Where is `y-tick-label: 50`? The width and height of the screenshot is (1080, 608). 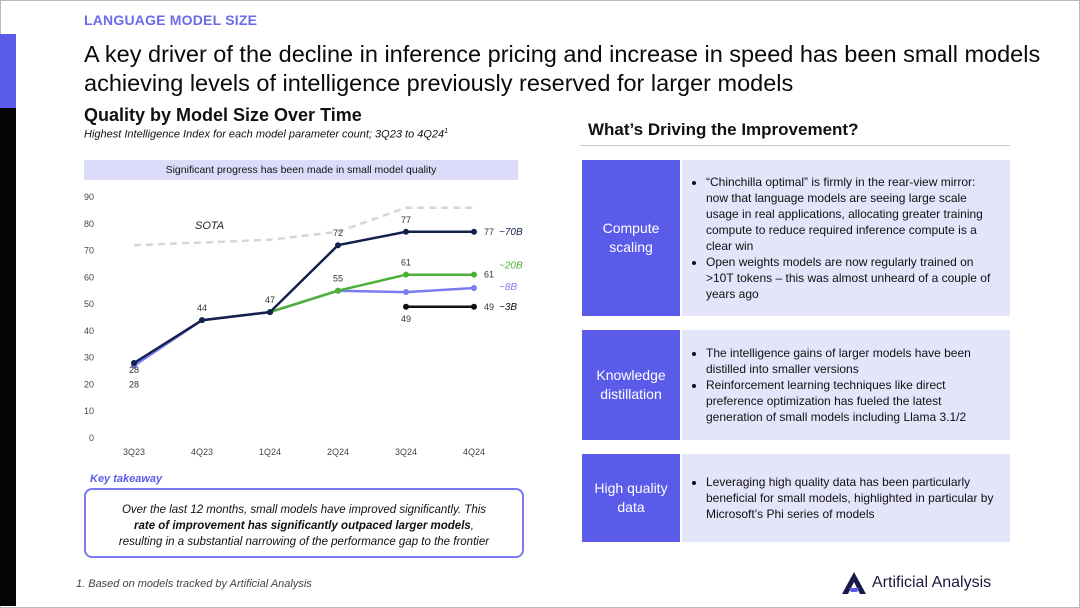
y-tick-label: 50 is located at coordinates (89, 304).